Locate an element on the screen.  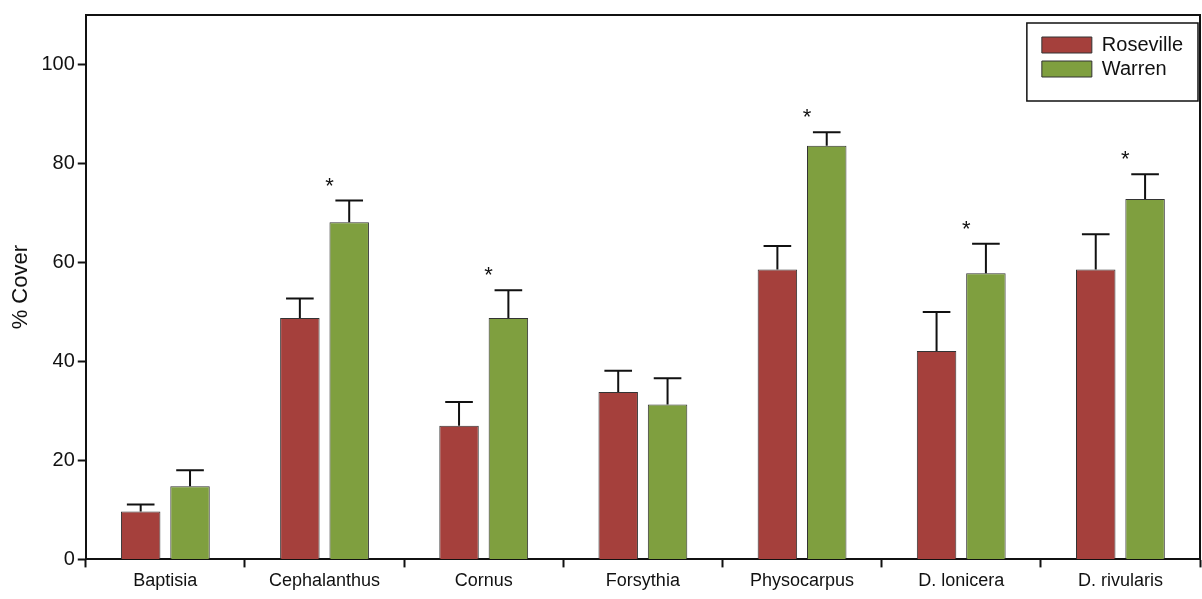
x-tick-label: Physocarpus is located at coordinates (802, 580).